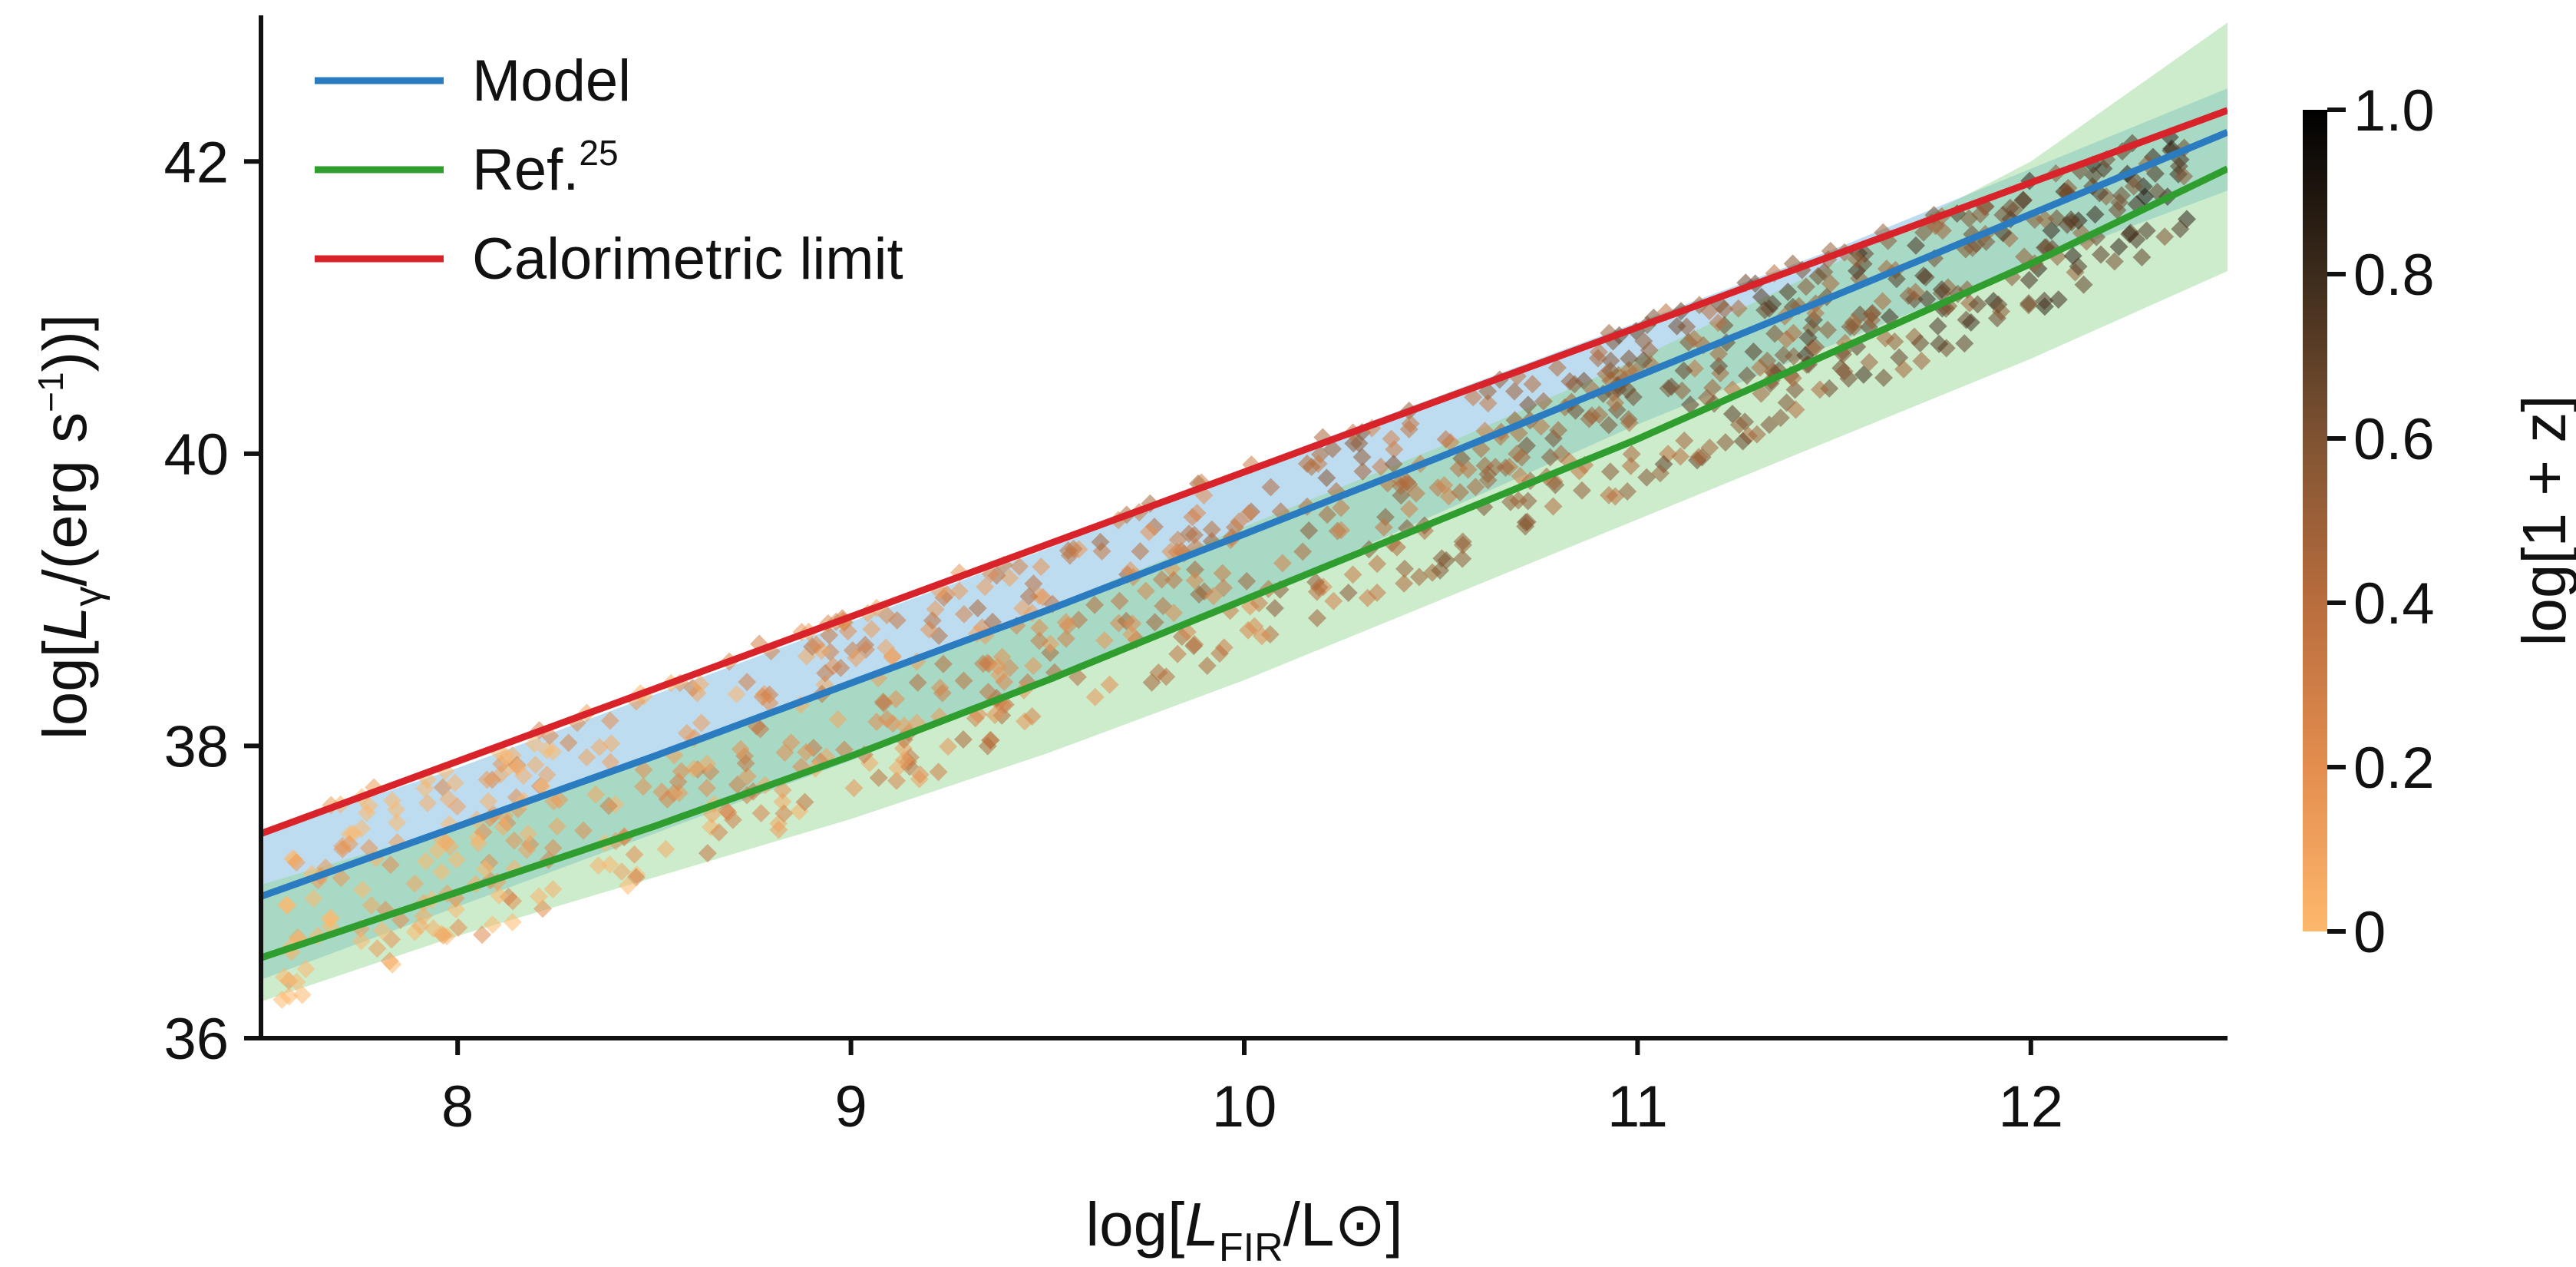 The height and width of the screenshot is (1267, 2576). Describe the element at coordinates (196, 1039) in the screenshot. I see `y-tick-label: 36` at that location.